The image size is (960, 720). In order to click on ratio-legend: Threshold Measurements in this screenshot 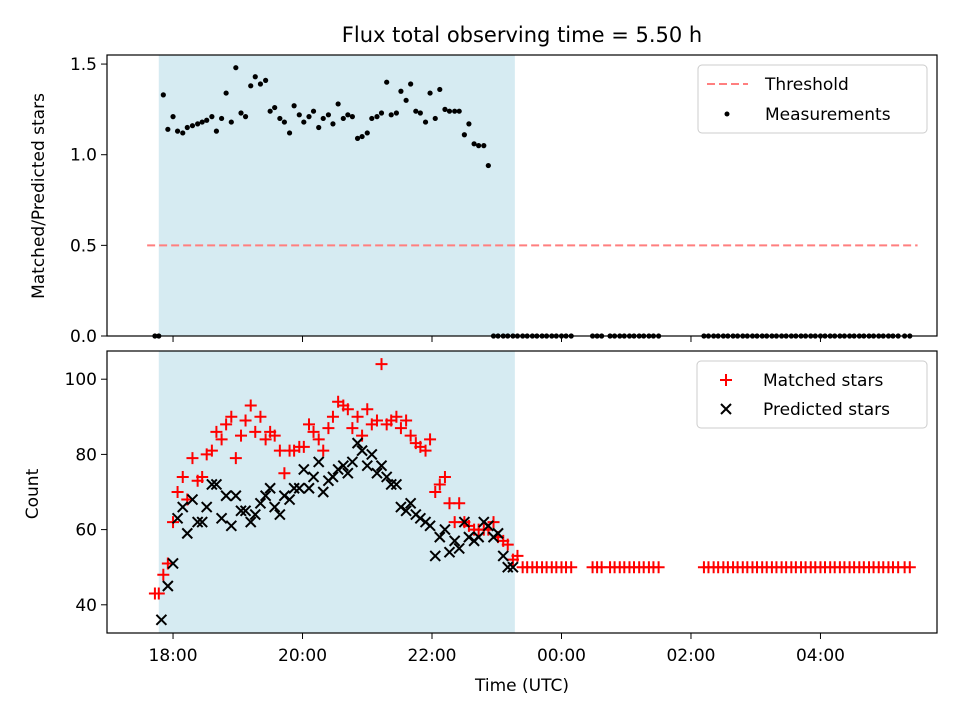, I will do `click(812, 99)`.